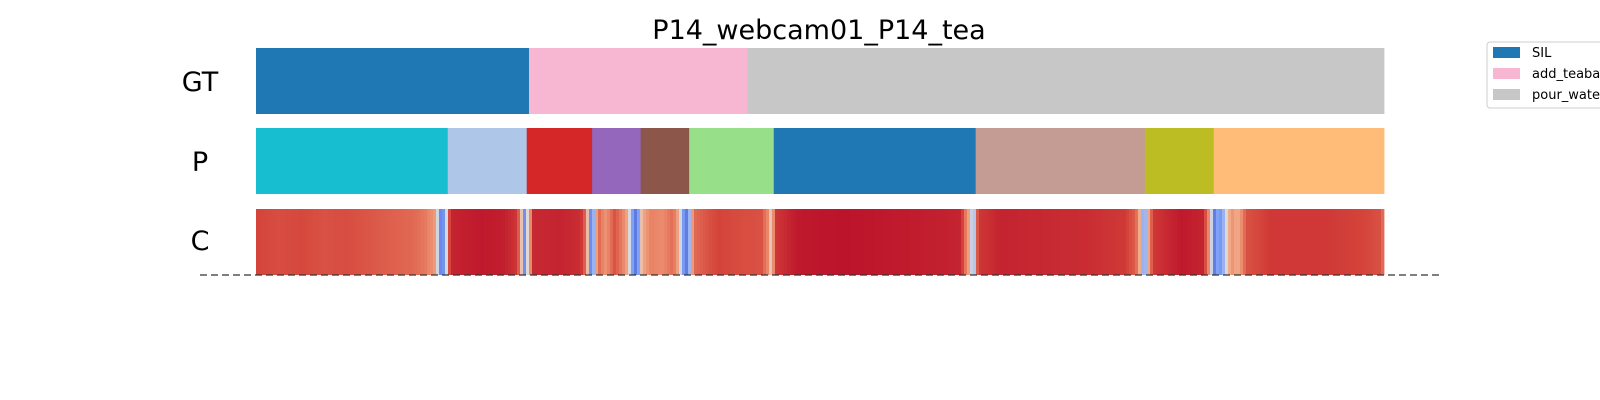 The width and height of the screenshot is (1600, 400). What do you see at coordinates (818, 30) in the screenshot?
I see `chart-title: P14_webcam01_P14_tea` at bounding box center [818, 30].